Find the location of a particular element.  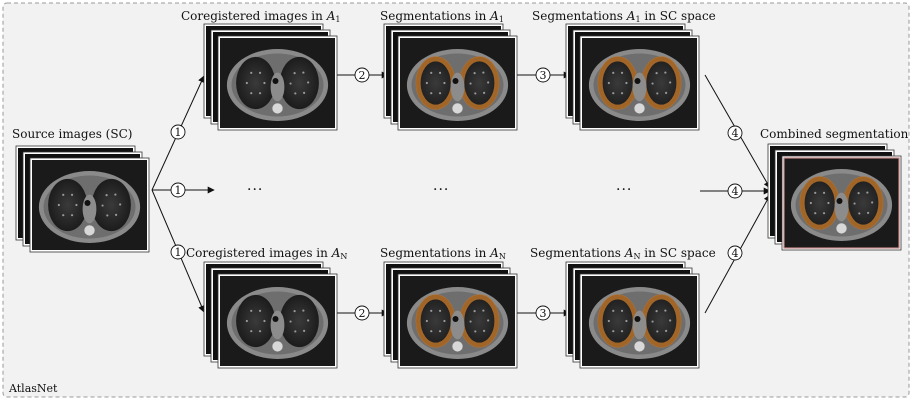

step-4-bottom: 4 is located at coordinates (735, 253).